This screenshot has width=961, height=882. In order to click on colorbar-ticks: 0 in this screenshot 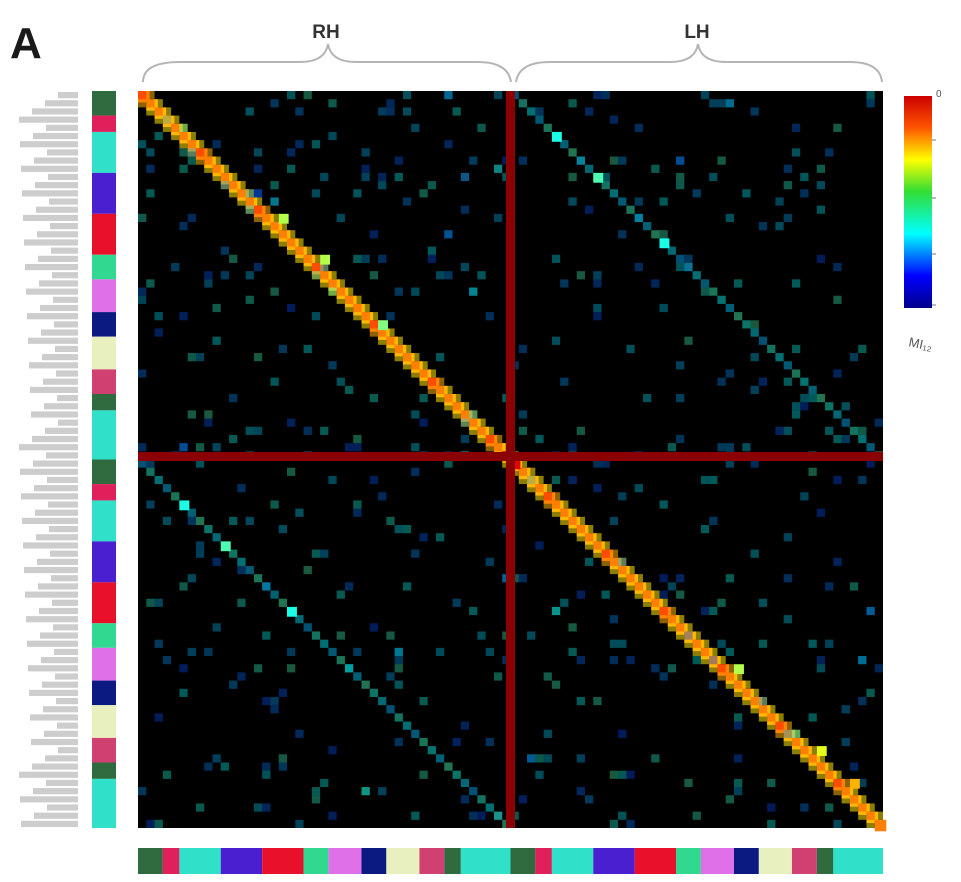, I will do `click(937, 197)`.